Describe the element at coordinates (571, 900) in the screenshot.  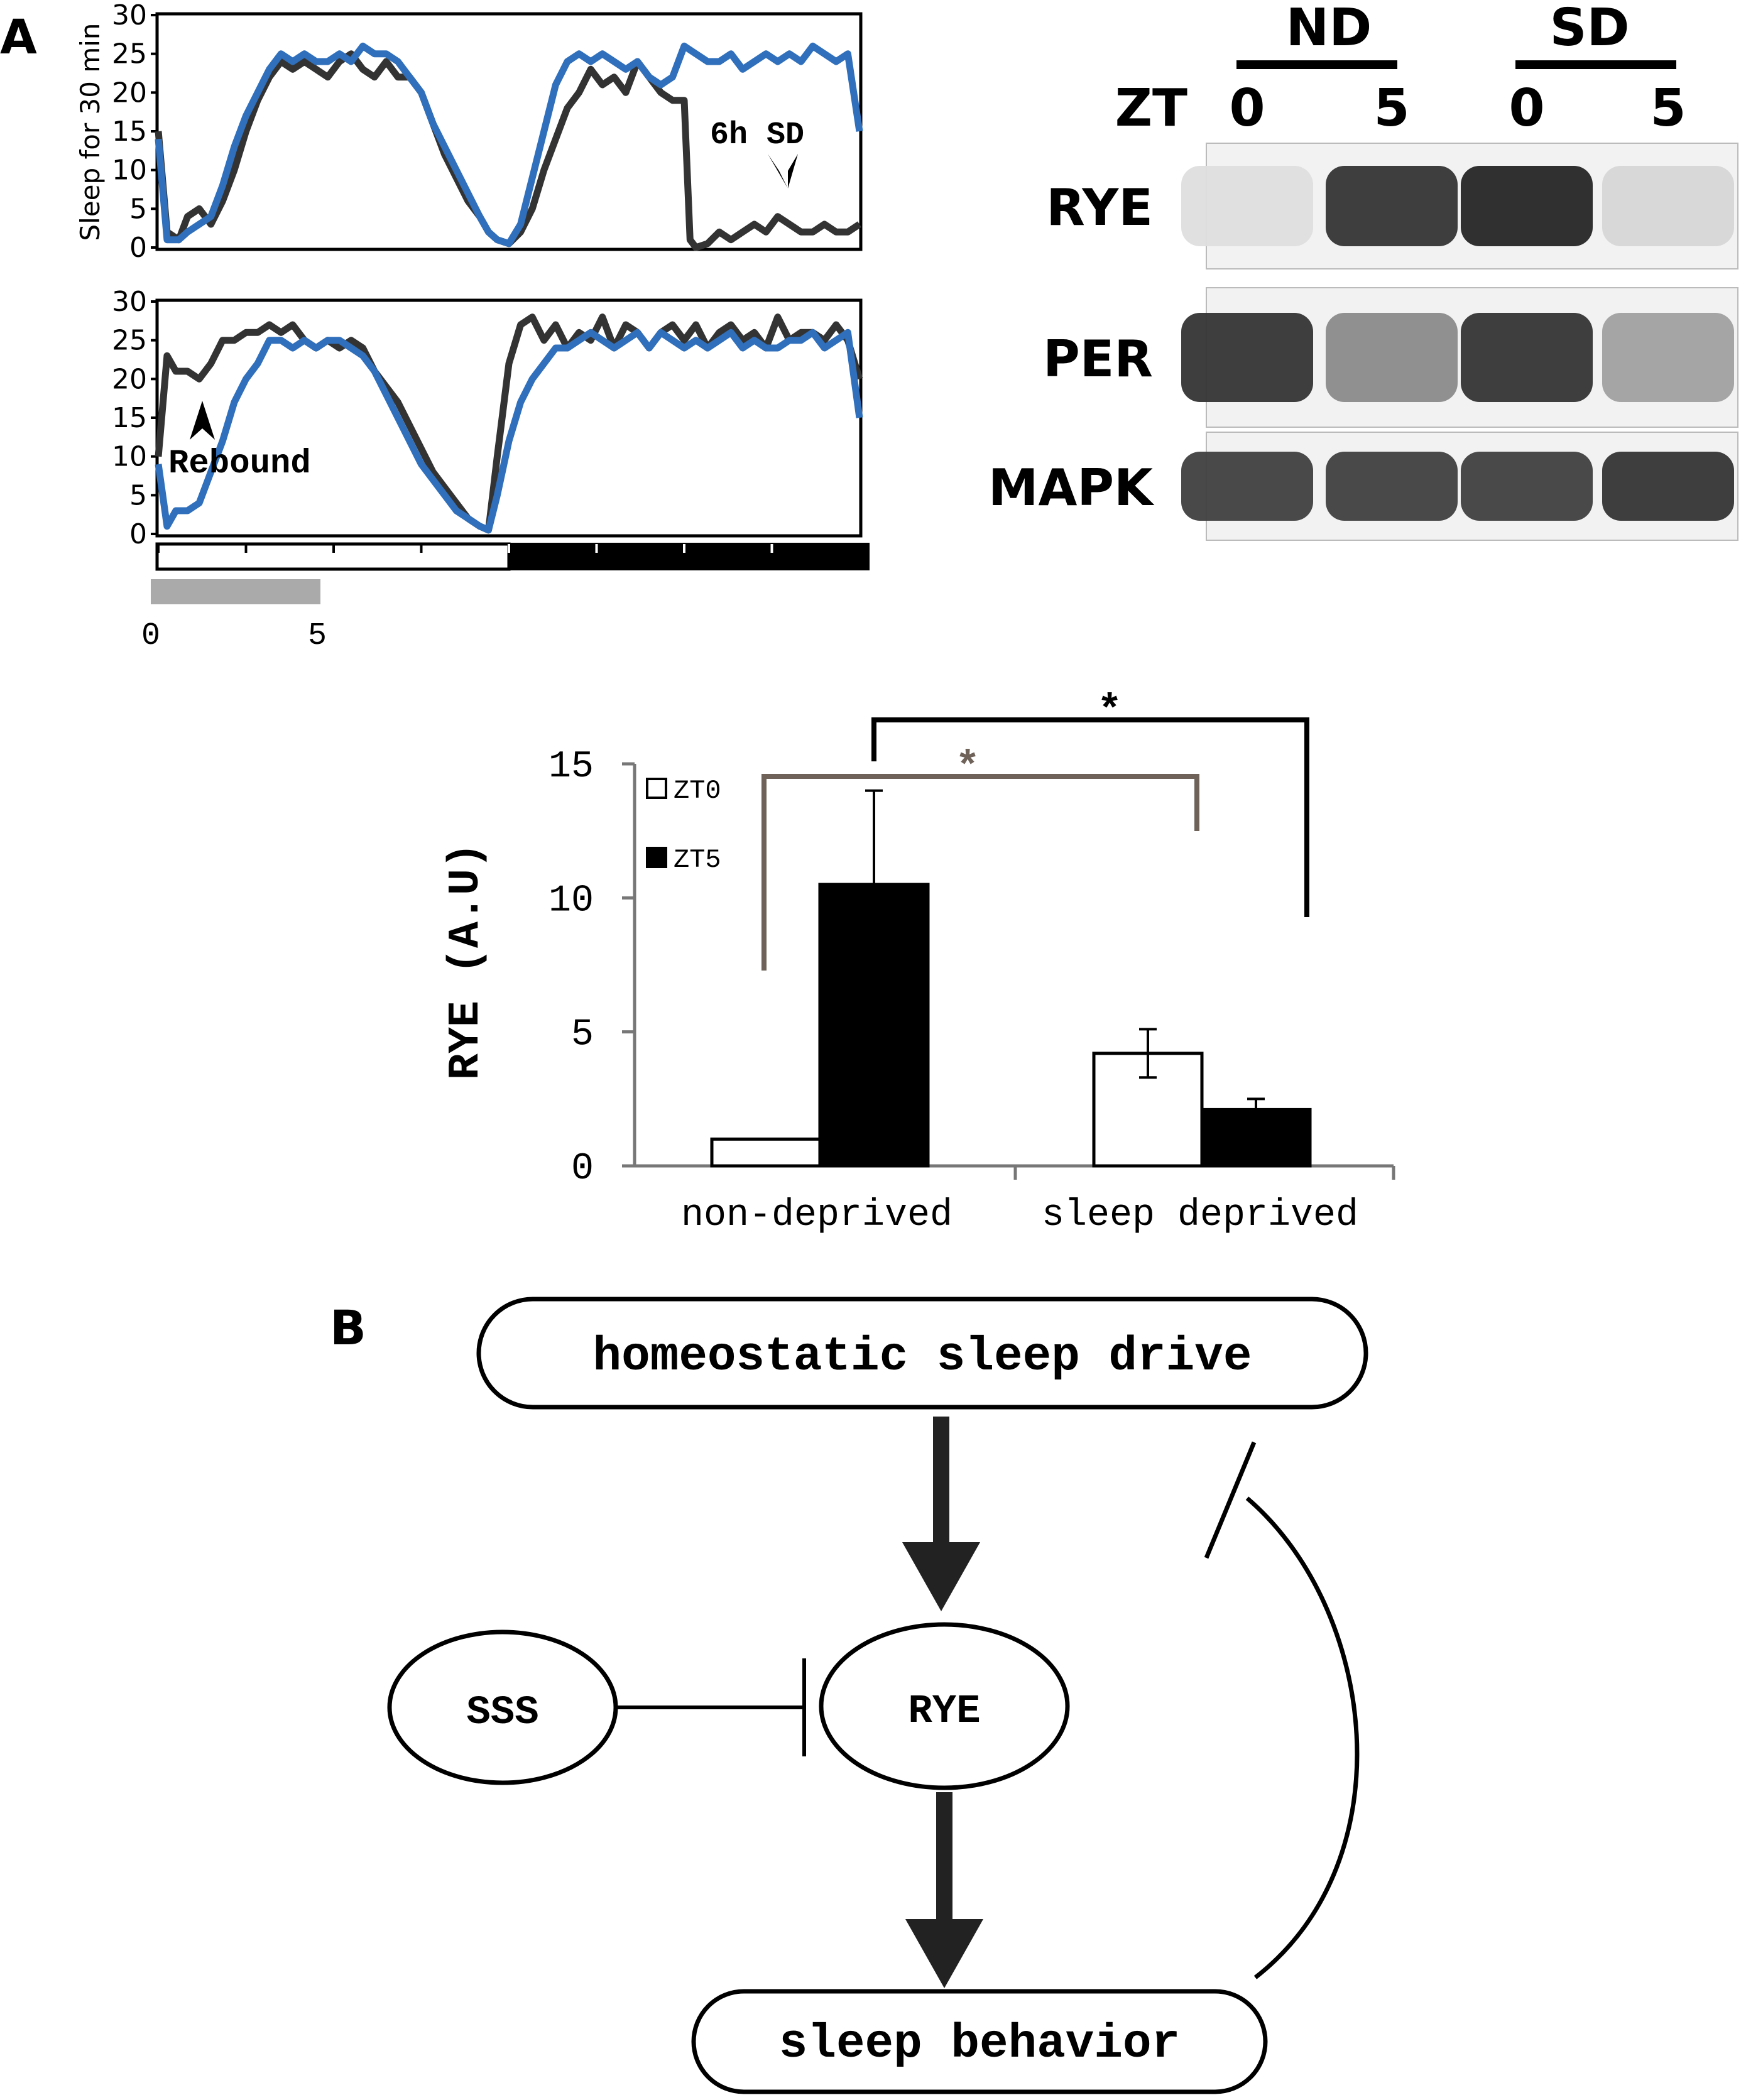
I see `bar-y-tick-label: 10` at that location.